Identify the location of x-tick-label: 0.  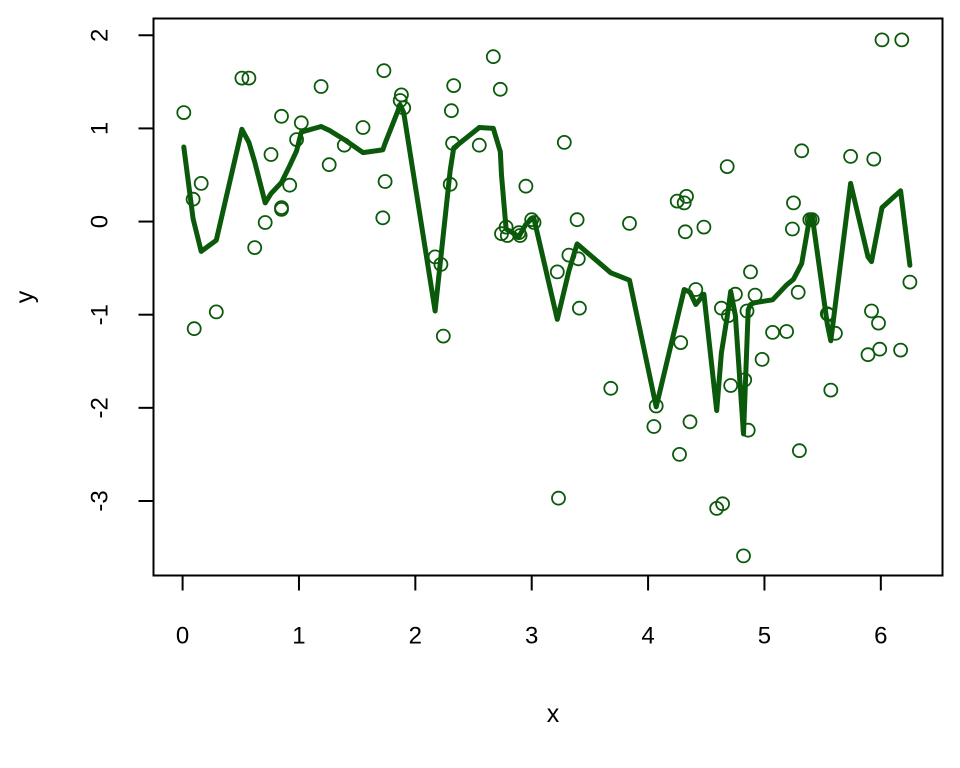
(182, 636).